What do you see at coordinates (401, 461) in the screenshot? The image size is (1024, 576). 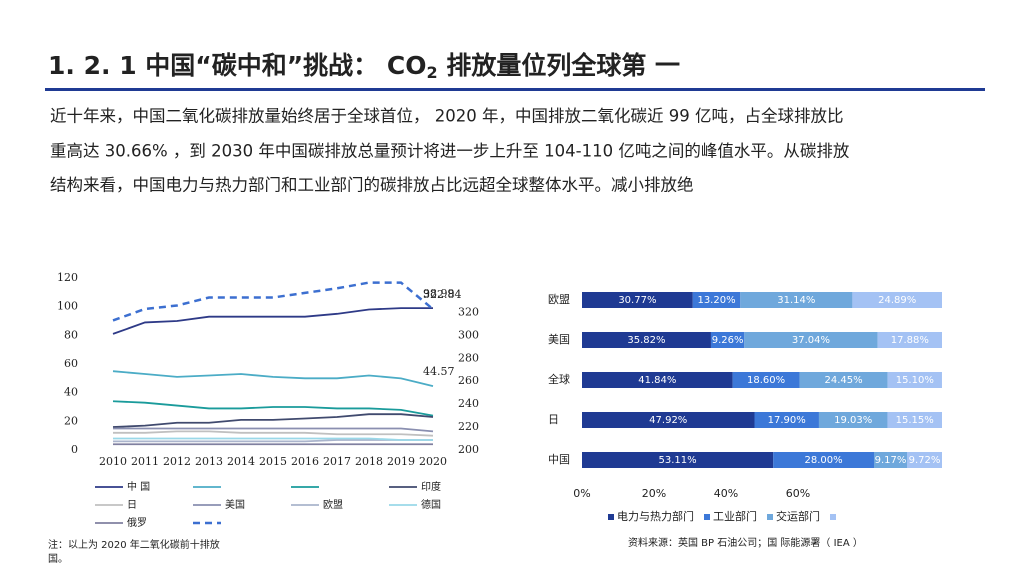 I see `x-tick-label: 2019` at bounding box center [401, 461].